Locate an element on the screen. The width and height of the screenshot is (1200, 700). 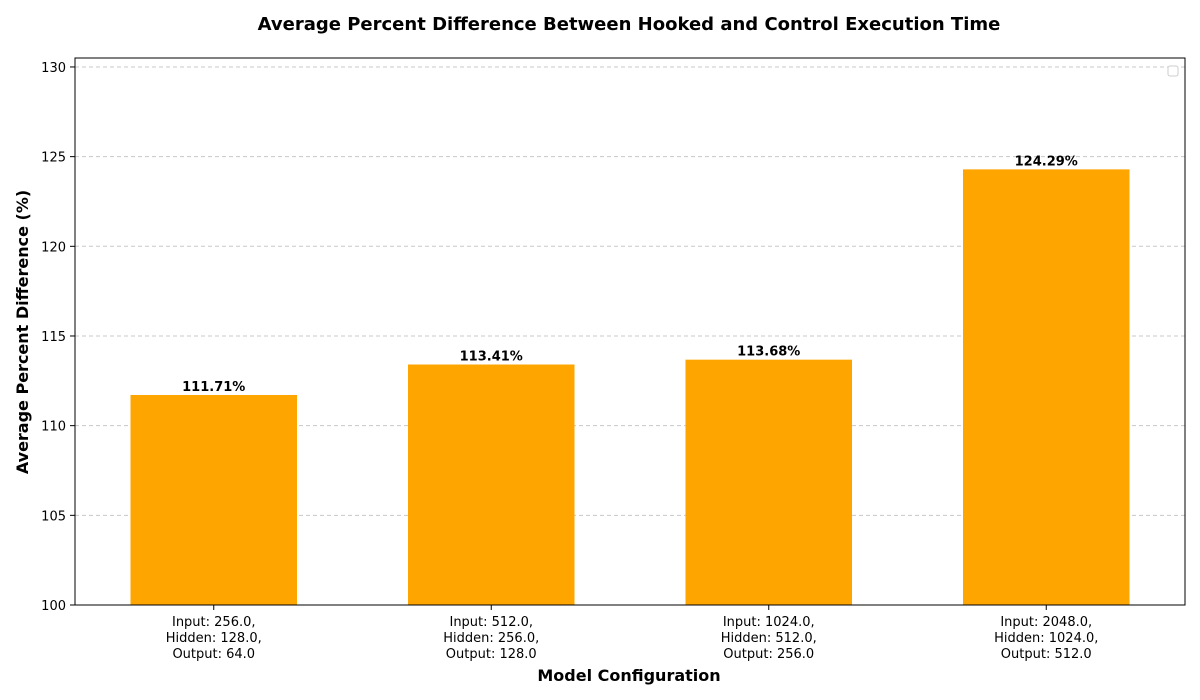
bar-value-label: 124.29% is located at coordinates (1046, 161).